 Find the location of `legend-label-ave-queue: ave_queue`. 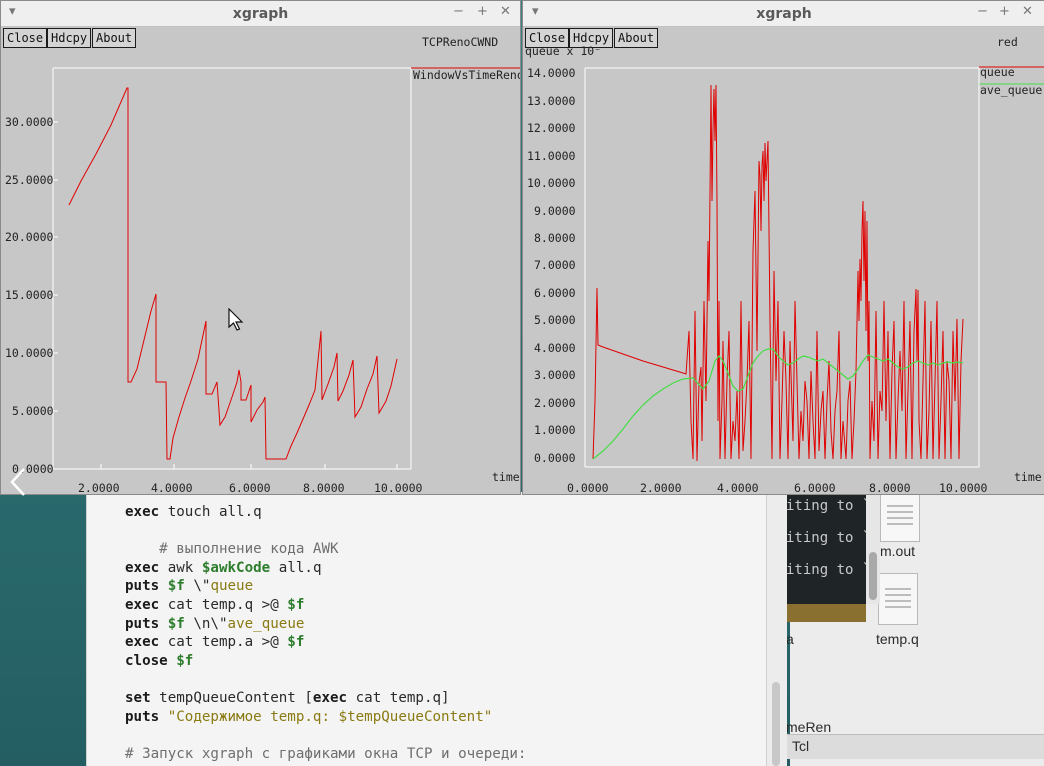

legend-label-ave-queue: ave_queue is located at coordinates (1011, 90).